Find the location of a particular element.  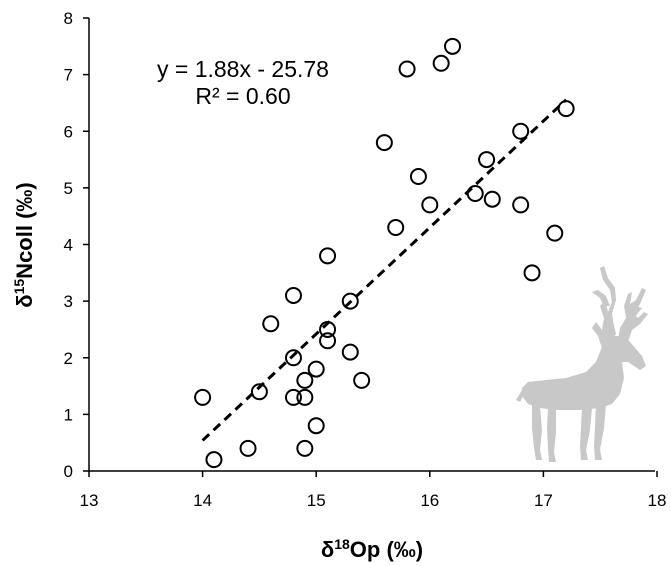

x-tick-label: 14 is located at coordinates (202, 500).